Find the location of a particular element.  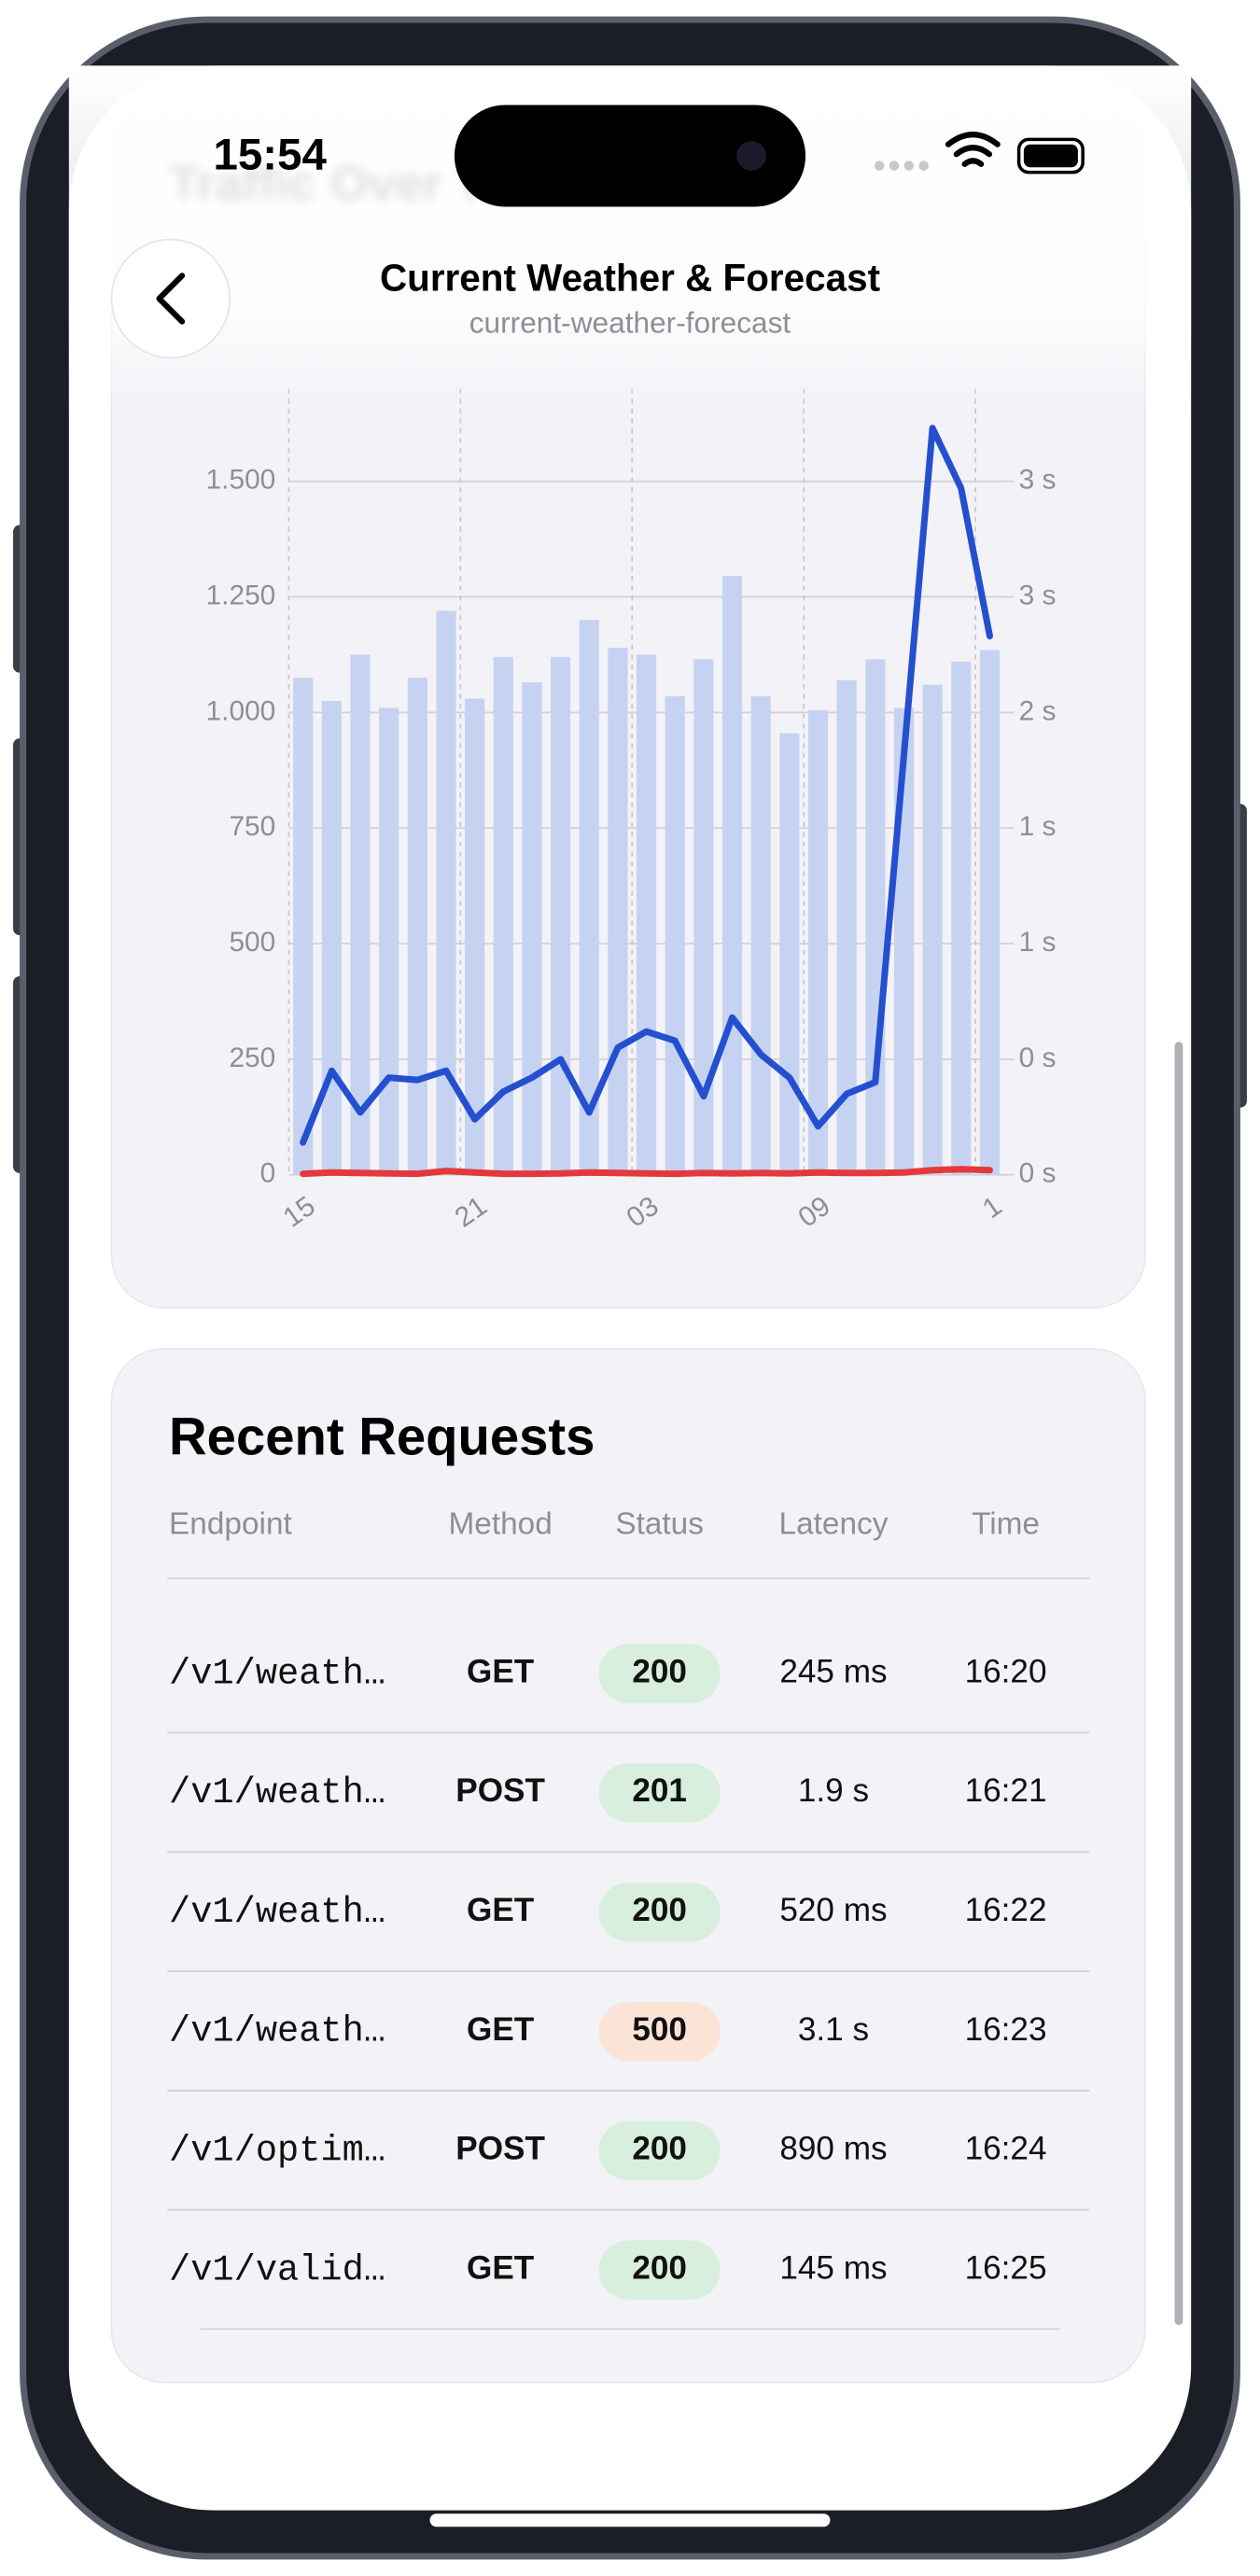

column-header: Time is located at coordinates (1006, 1524).